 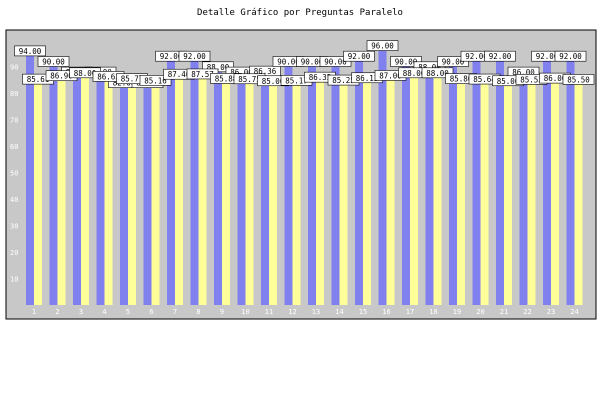 I want to click on x-tick-label: 8, so click(x=198, y=312).